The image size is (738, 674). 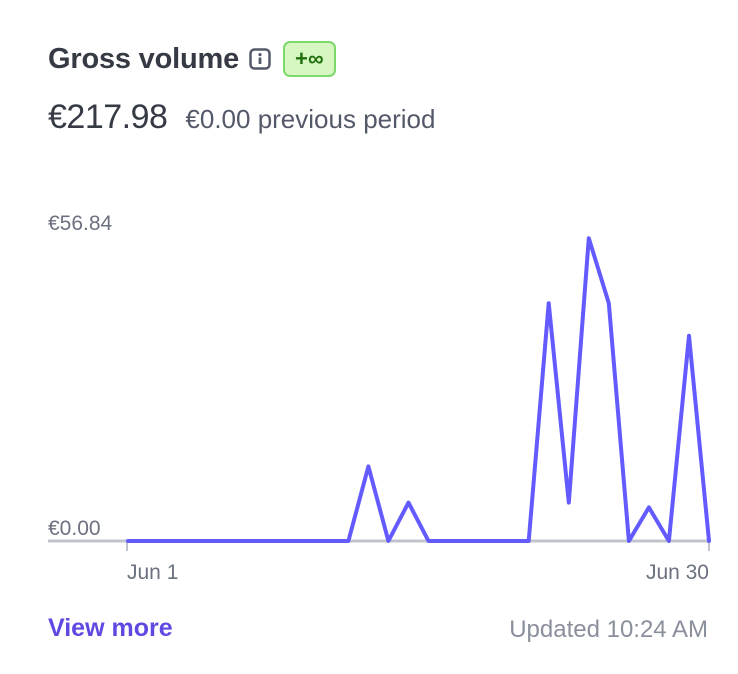 What do you see at coordinates (677, 572) in the screenshot?
I see `x-axis-end-label: Jun 30` at bounding box center [677, 572].